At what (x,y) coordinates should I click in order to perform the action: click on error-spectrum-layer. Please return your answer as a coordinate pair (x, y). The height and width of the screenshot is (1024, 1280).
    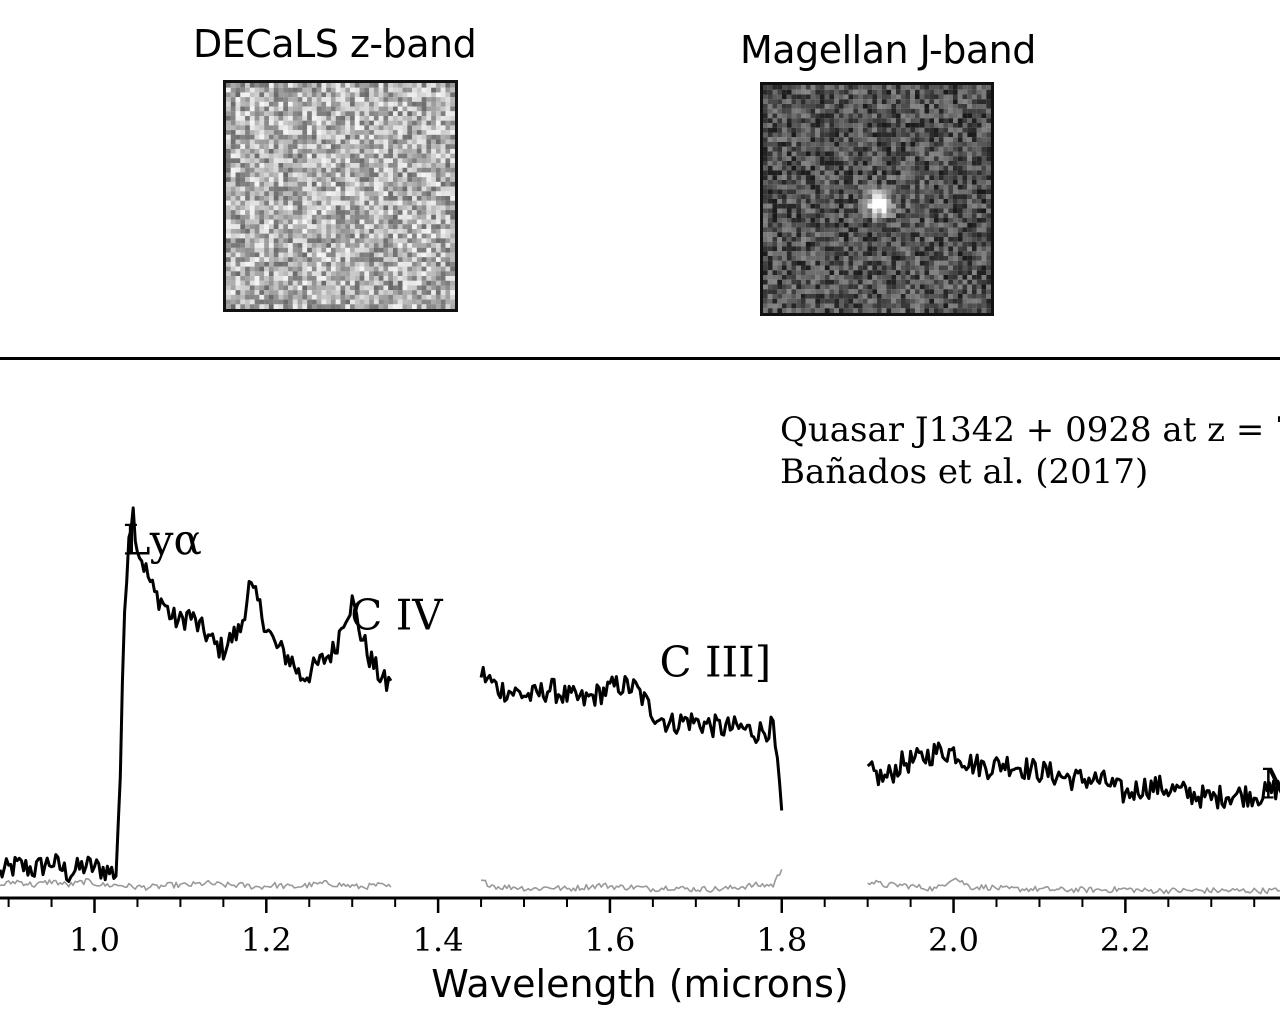
    Looking at the image, I should click on (640, 882).